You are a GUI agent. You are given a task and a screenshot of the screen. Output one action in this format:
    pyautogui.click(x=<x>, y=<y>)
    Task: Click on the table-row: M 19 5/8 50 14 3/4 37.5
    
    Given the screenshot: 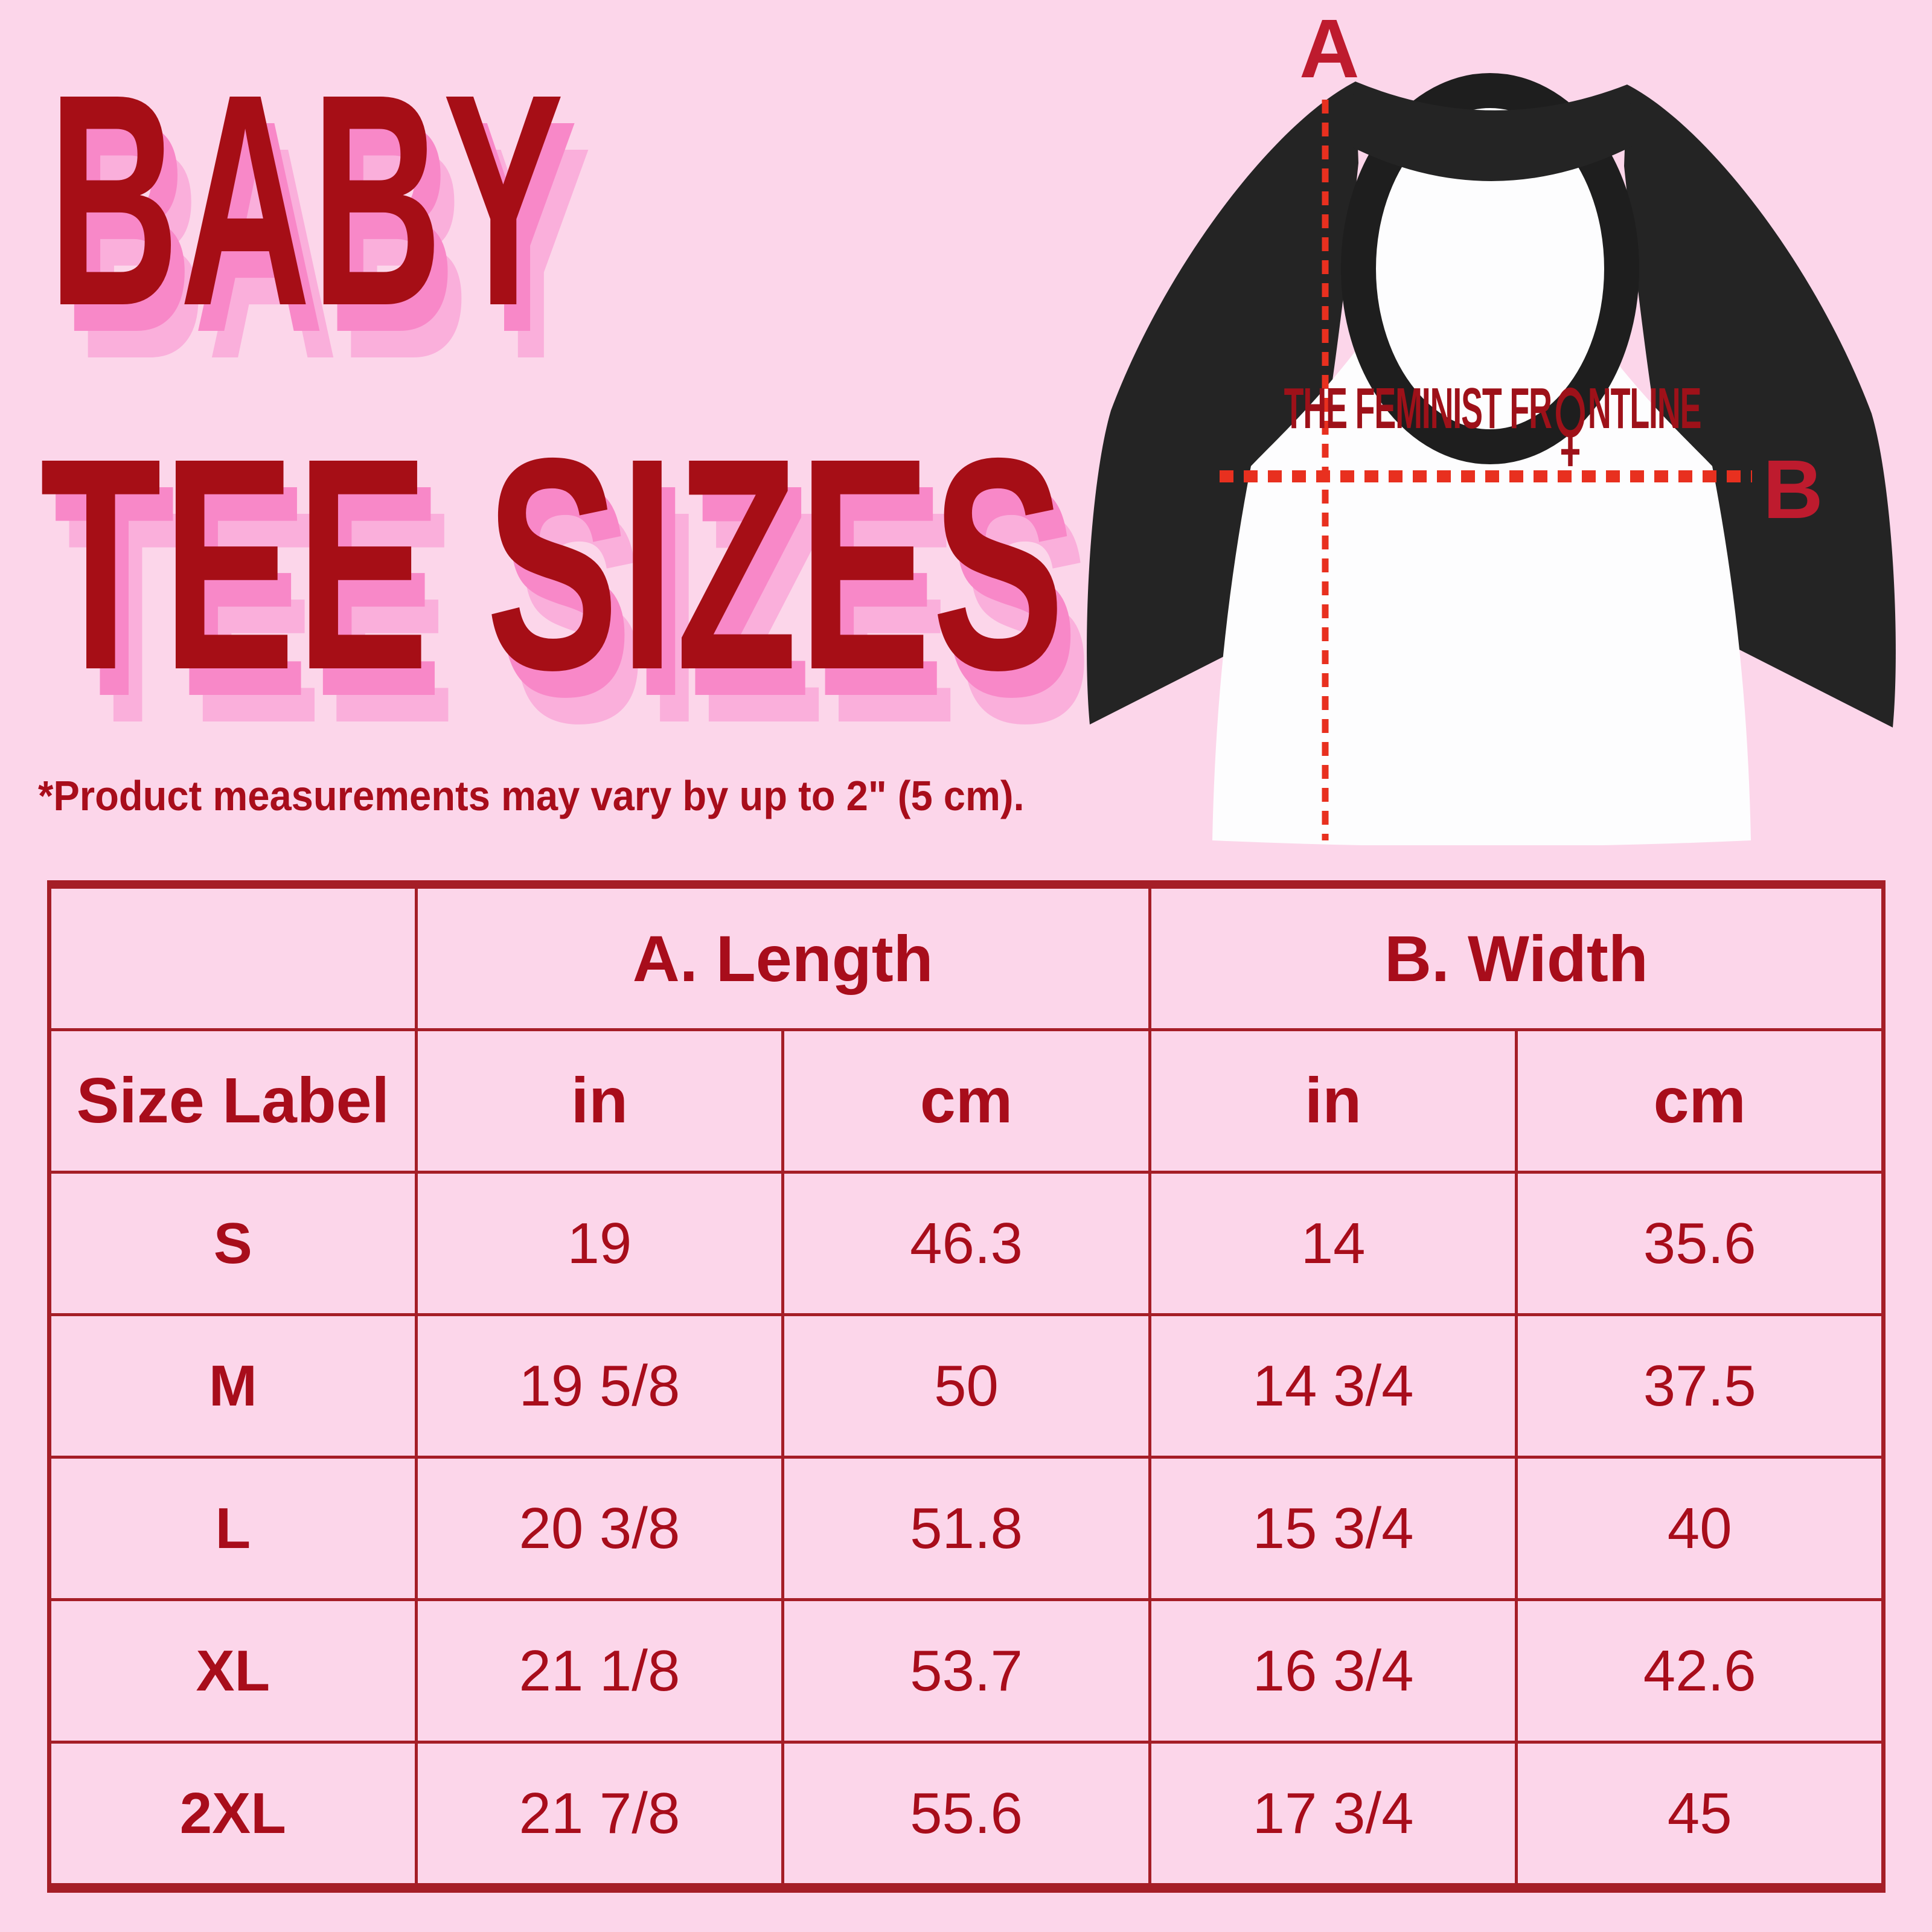 What is the action you would take?
    pyautogui.click(x=967, y=1386)
    